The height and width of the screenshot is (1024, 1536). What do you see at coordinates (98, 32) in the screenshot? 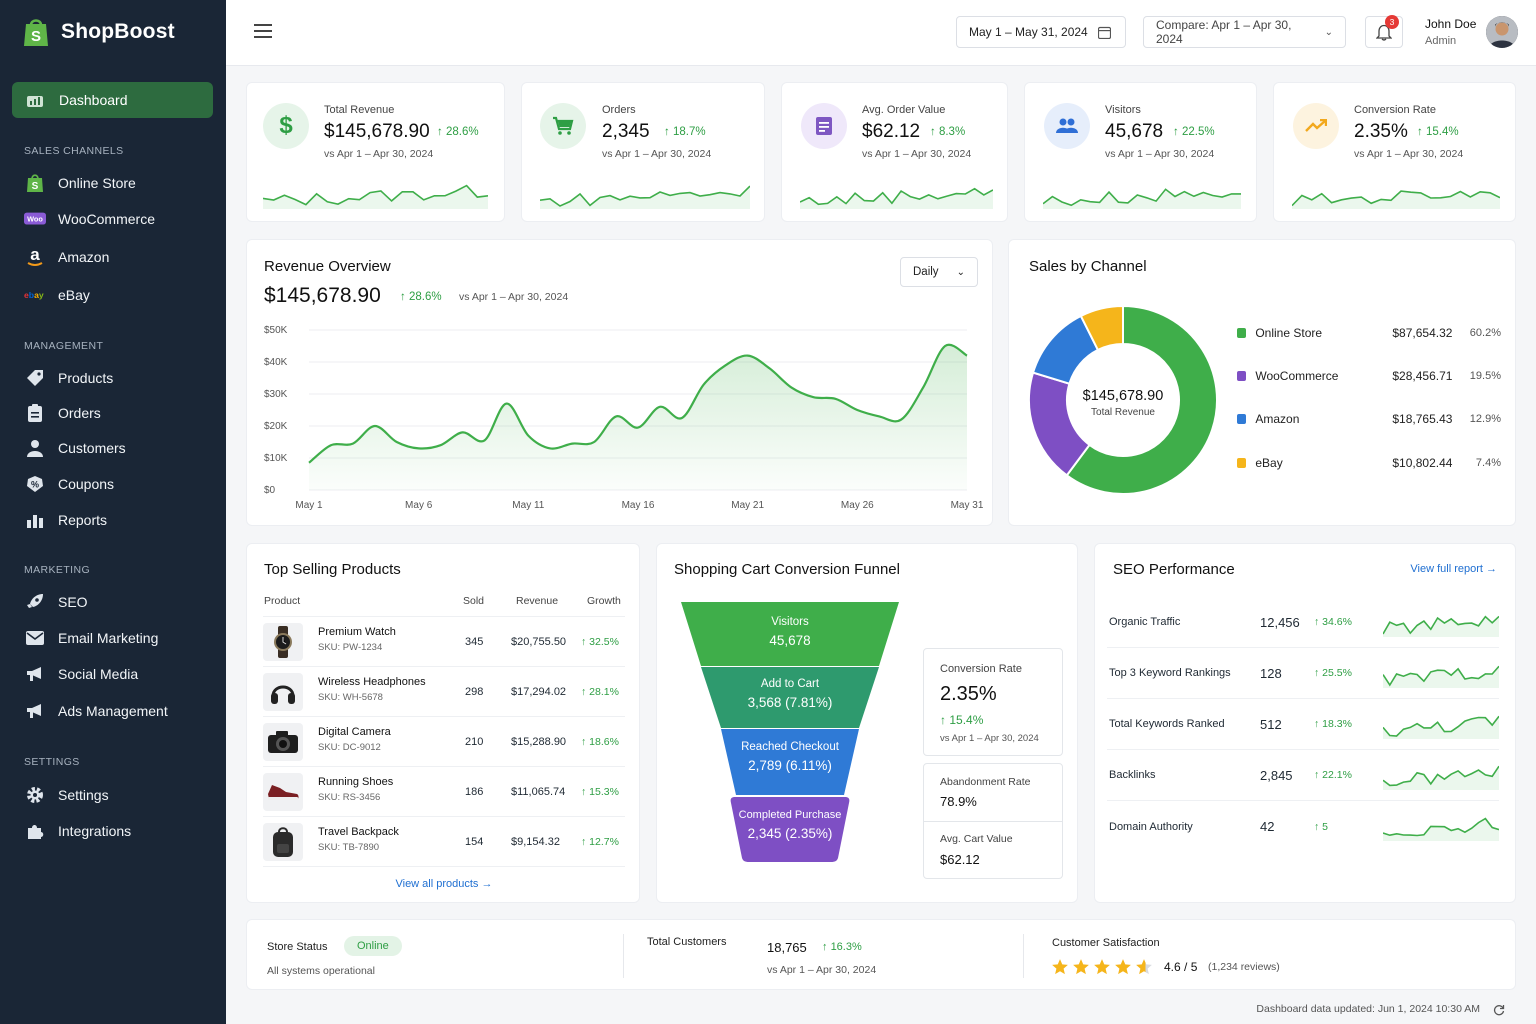
I see `brand-logo: S ShopBoost` at bounding box center [98, 32].